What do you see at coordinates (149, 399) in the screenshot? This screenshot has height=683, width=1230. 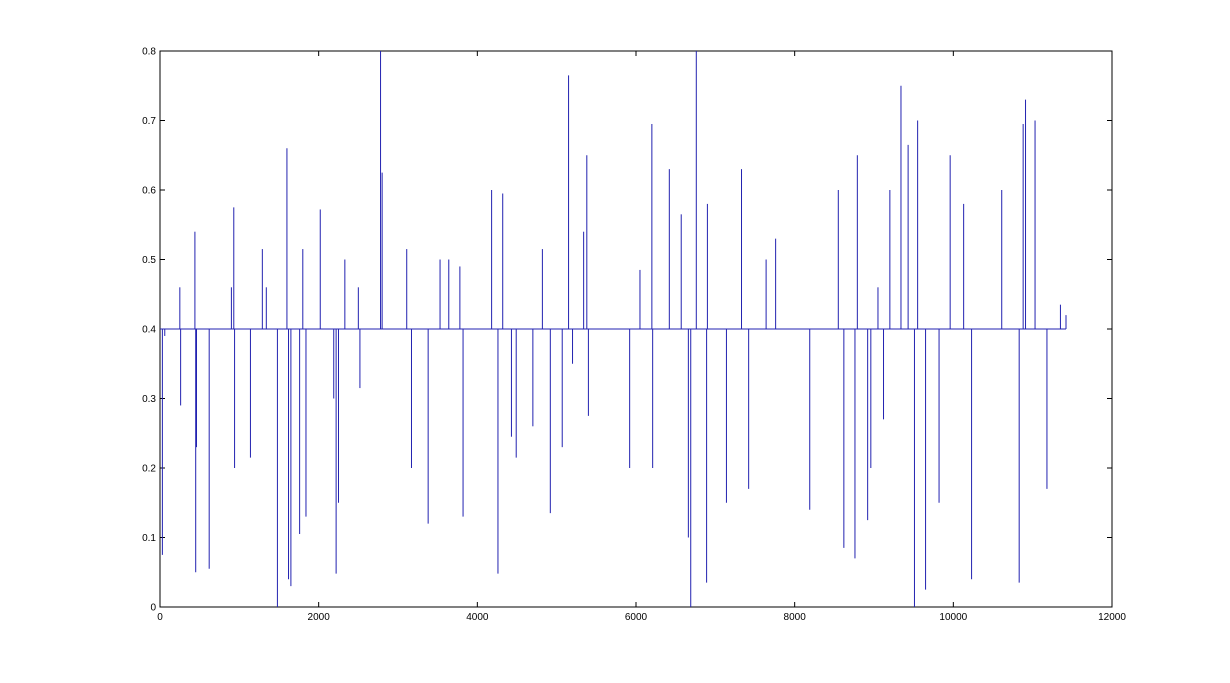 I see `y-tick-label: 0.3` at bounding box center [149, 399].